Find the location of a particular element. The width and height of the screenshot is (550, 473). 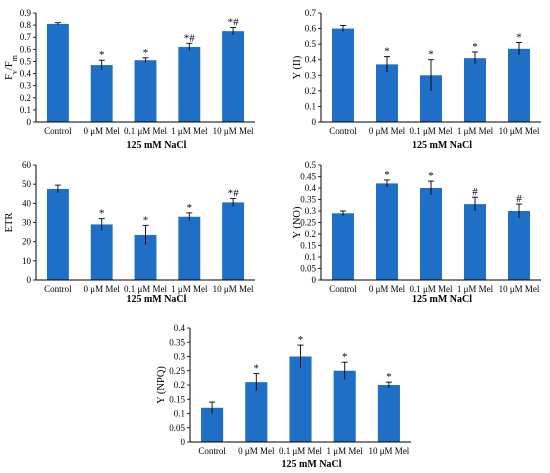

y-tick-label: 0.5 is located at coordinates (311, 44).